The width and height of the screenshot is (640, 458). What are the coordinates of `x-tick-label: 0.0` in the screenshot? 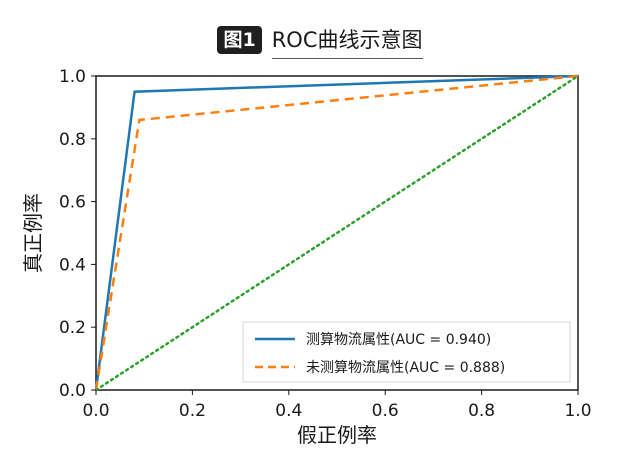 It's located at (95, 411).